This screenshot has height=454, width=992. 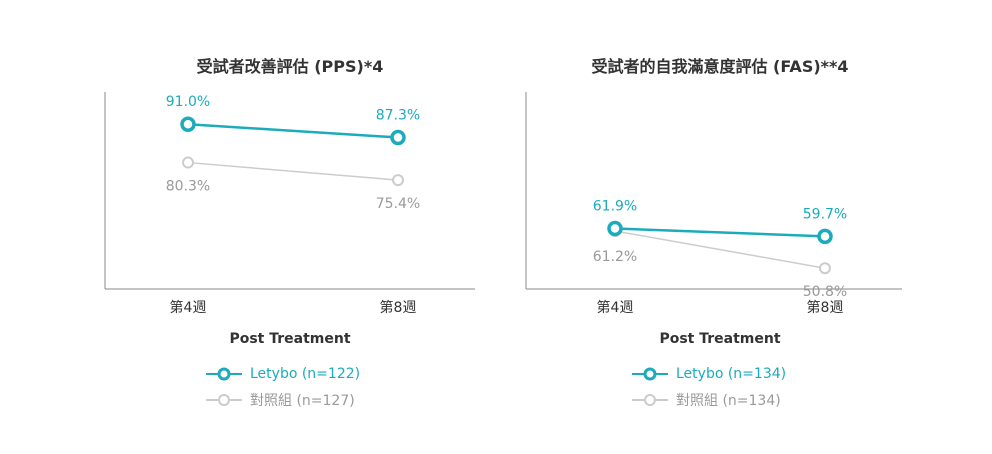 I want to click on data-label-control: 75.4%, so click(x=398, y=204).